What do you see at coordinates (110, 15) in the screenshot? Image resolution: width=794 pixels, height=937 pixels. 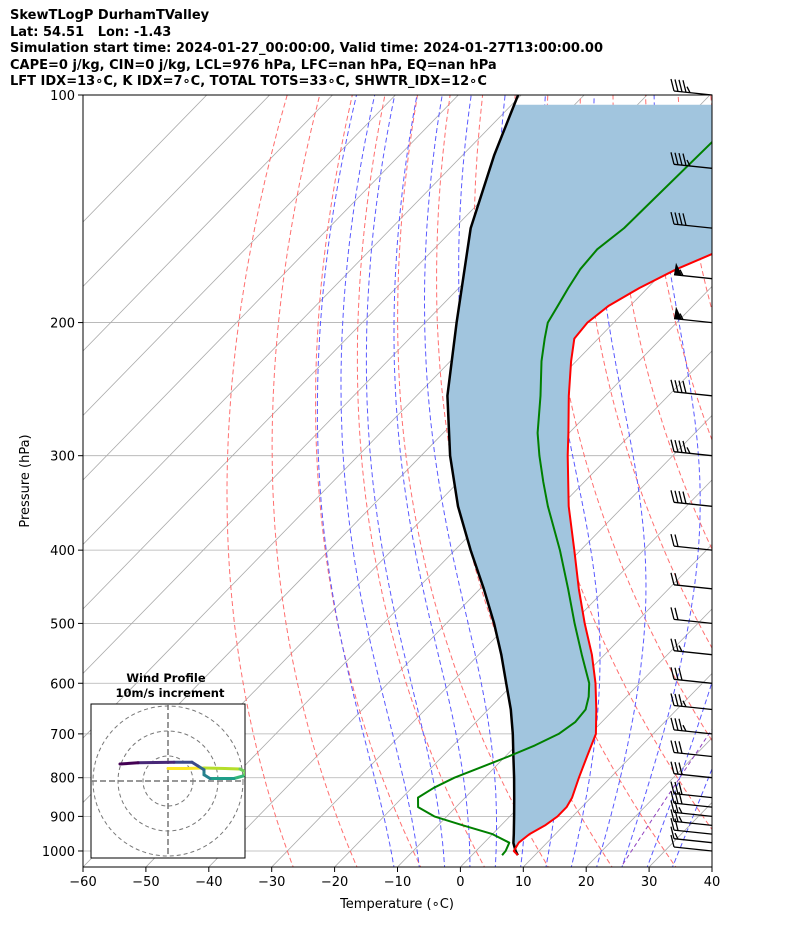 I see `chart-title: SkewTLogP DurhamTValley` at bounding box center [110, 15].